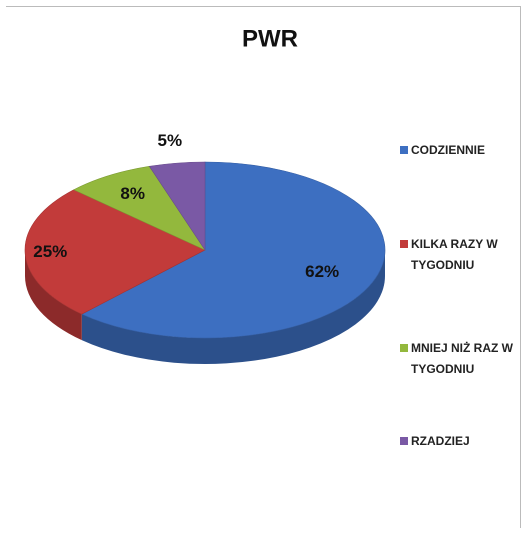  I want to click on chart-title: PWR, so click(270, 38).